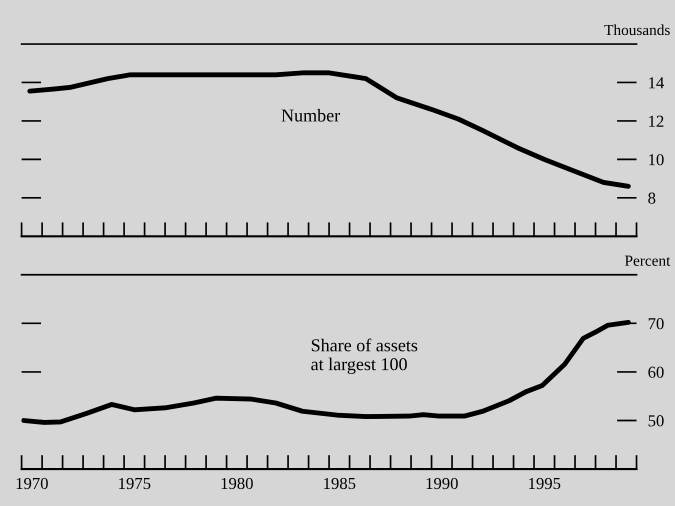 This screenshot has width=675, height=506. Describe the element at coordinates (652, 198) in the screenshot. I see `y-tick-label: 8` at that location.